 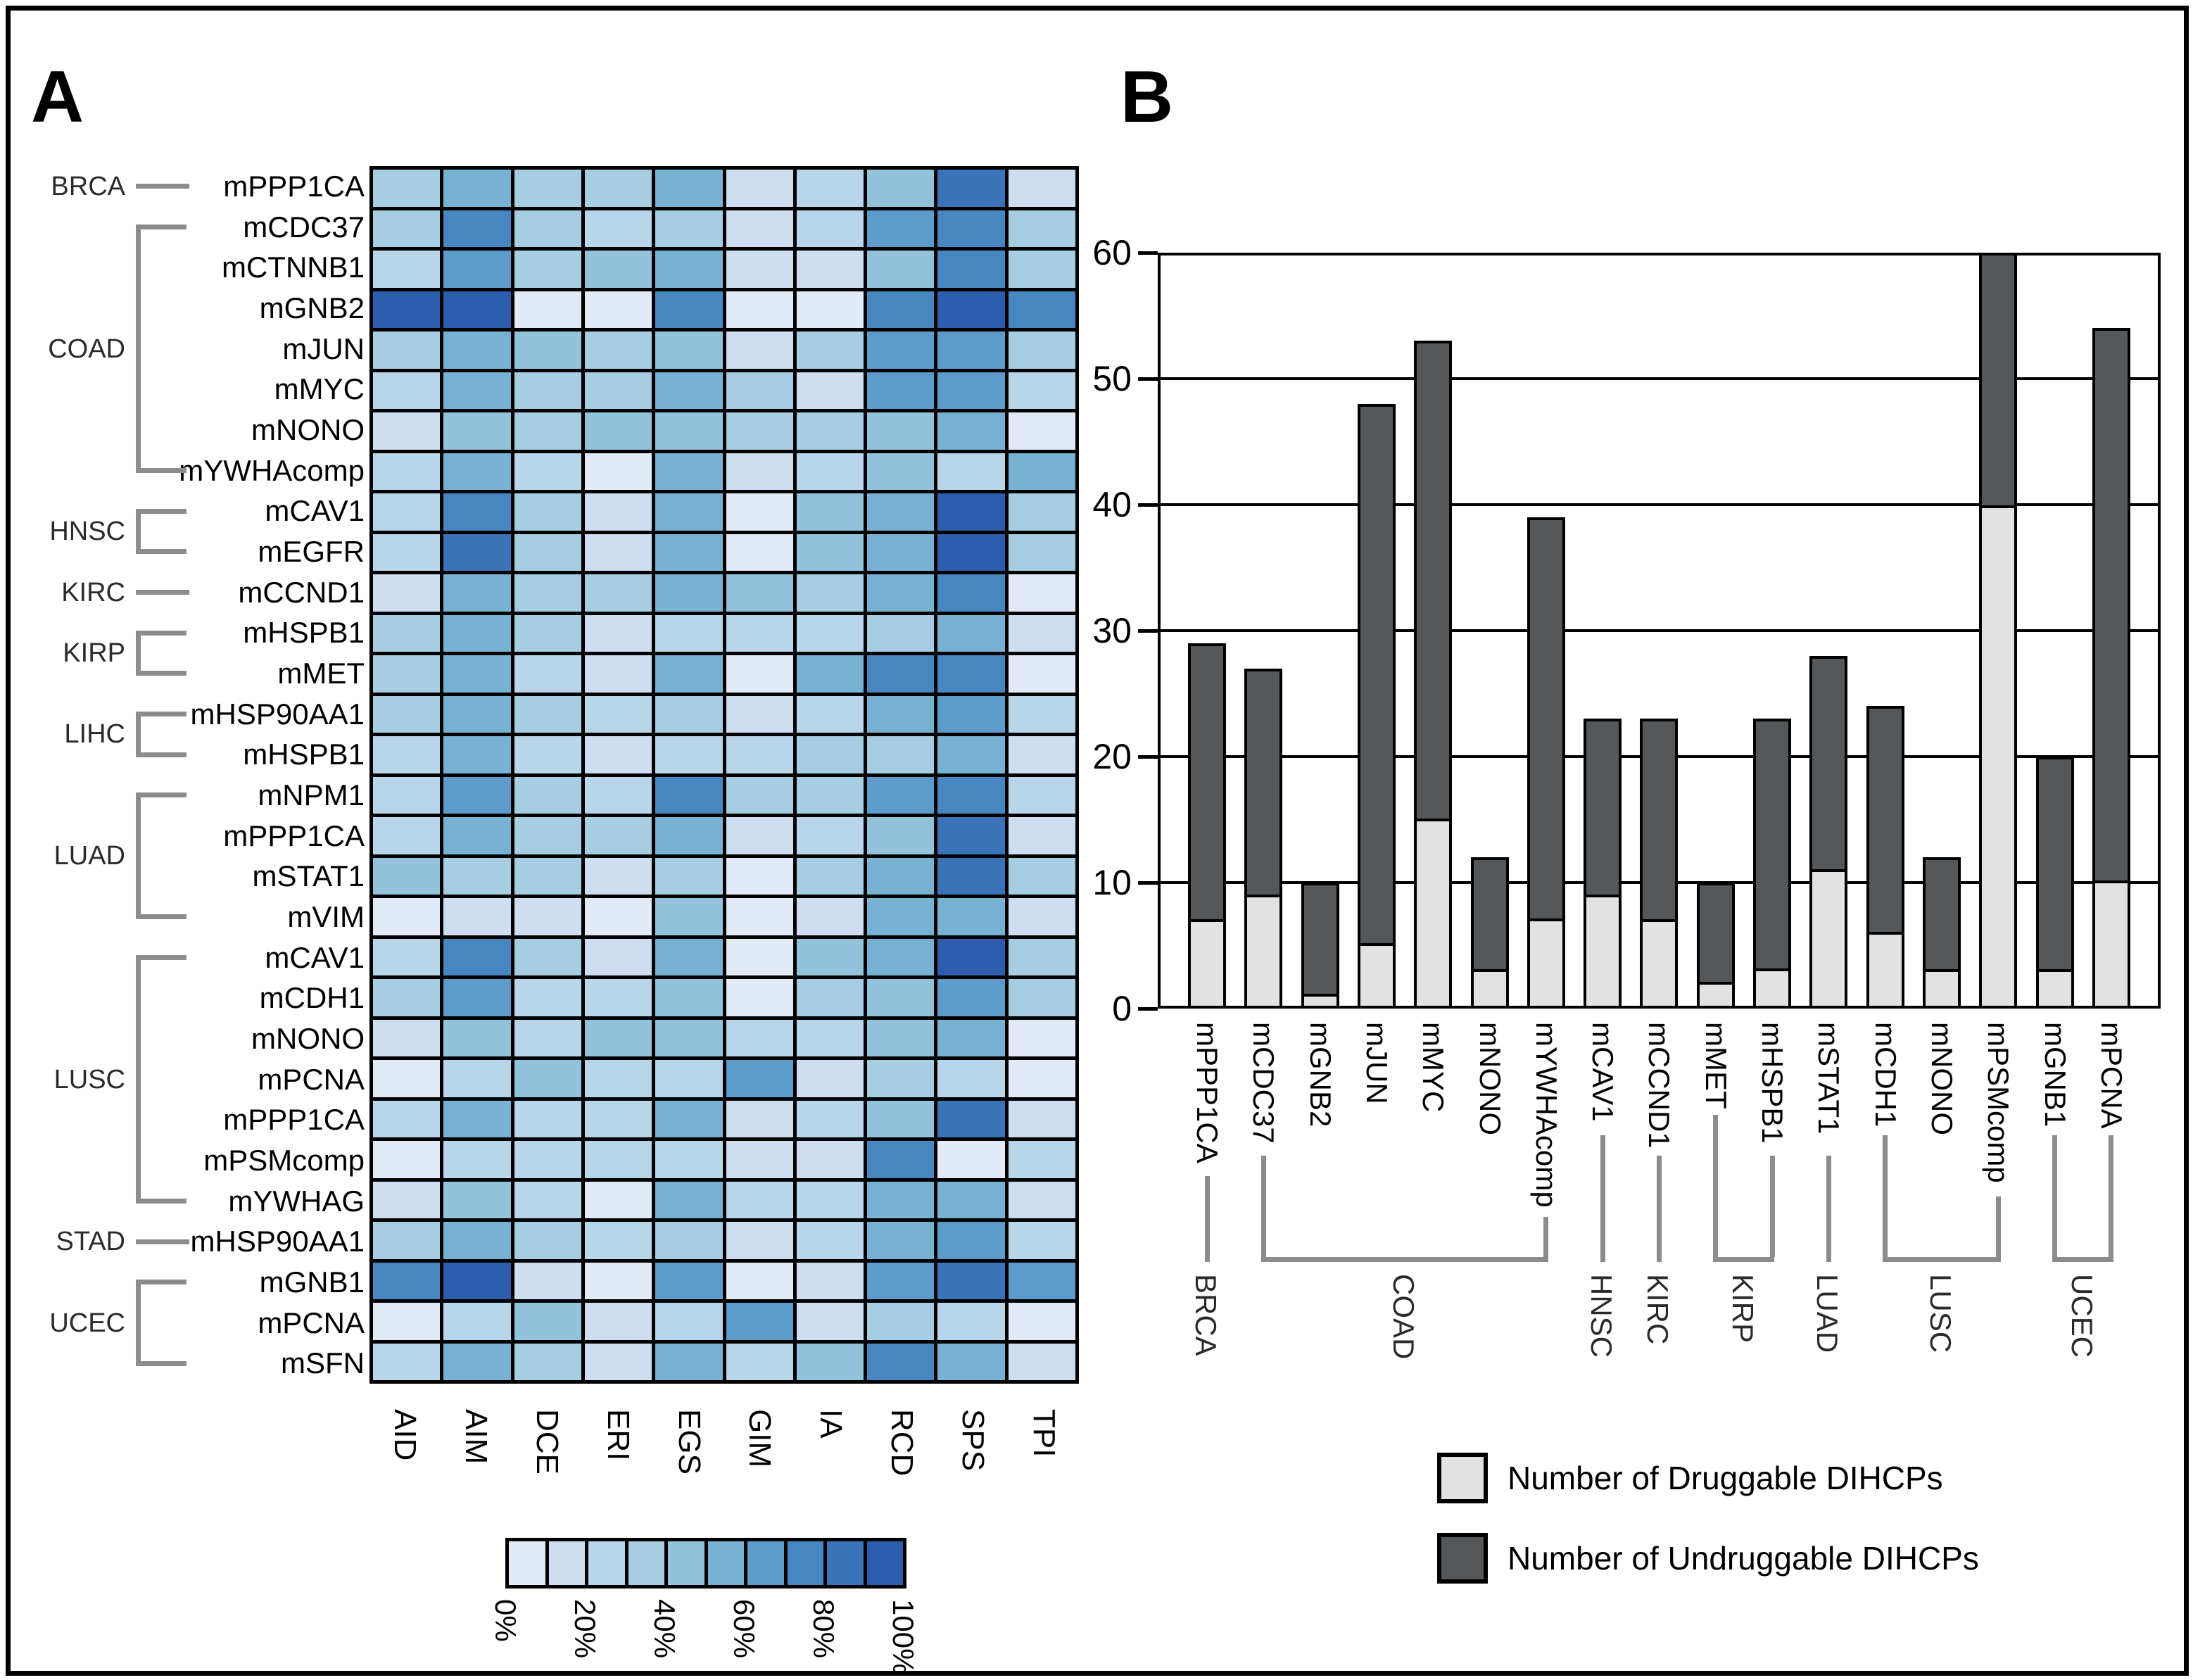 What do you see at coordinates (903, 1637) in the screenshot?
I see `colorbar-tick-label: 100%` at bounding box center [903, 1637].